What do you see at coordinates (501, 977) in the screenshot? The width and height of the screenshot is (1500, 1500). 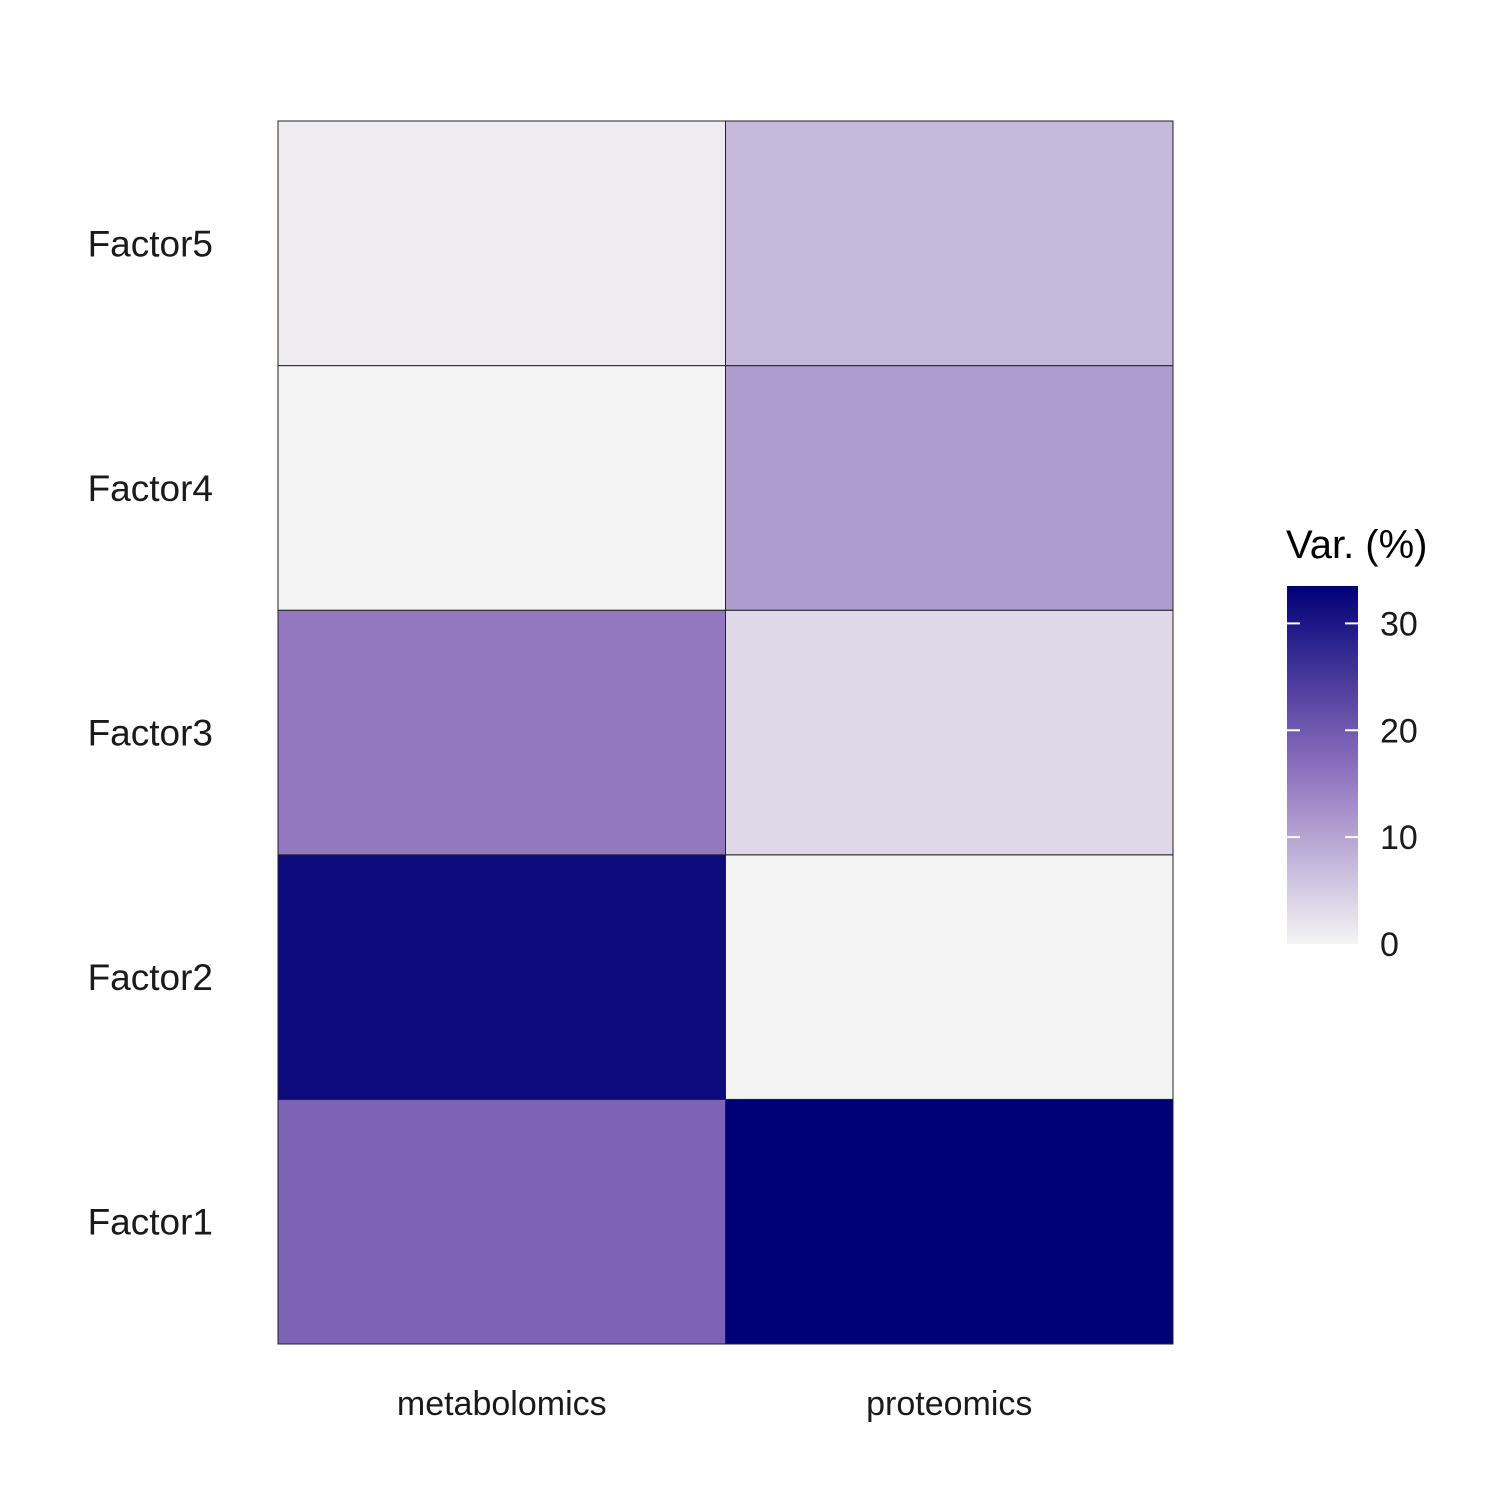 I see `heatmap-cell-factor2-metabolomics` at bounding box center [501, 977].